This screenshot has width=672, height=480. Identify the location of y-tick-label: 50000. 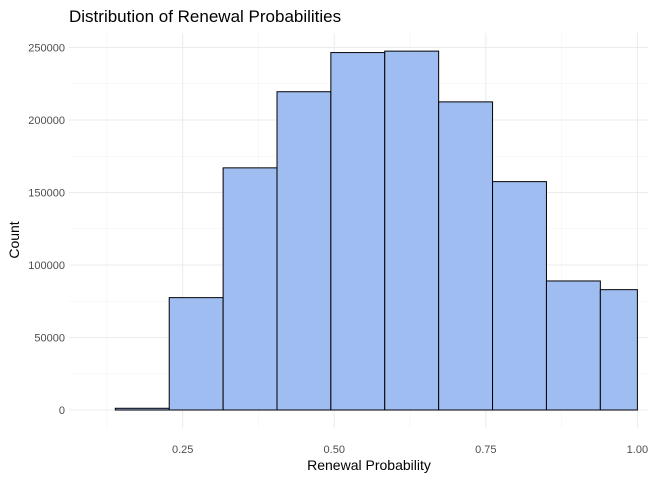
(49, 339).